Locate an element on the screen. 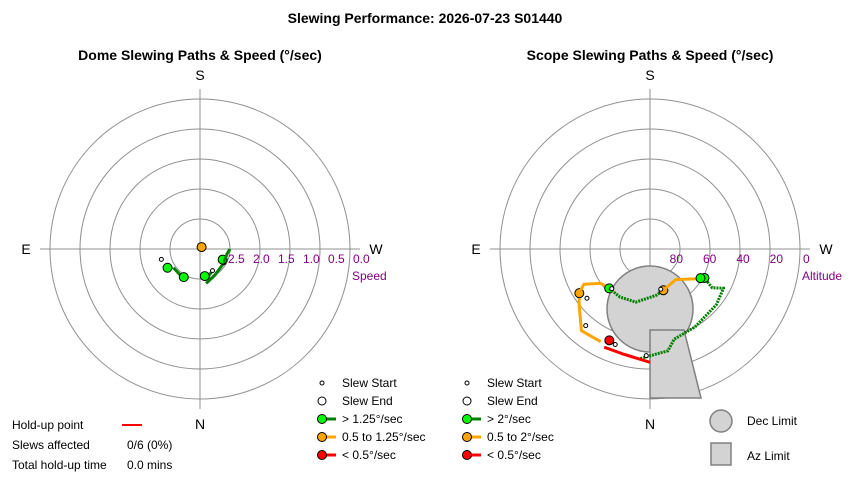 The image size is (850, 480). az-limit-legend-swatch is located at coordinates (721, 454).